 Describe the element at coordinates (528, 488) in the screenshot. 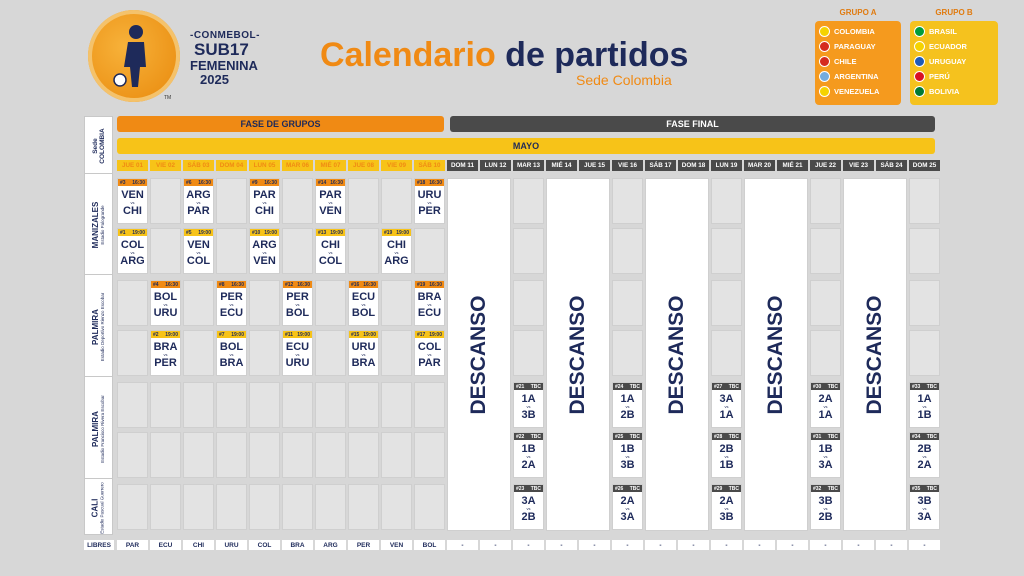

I see `match-header: #23 TBC` at that location.